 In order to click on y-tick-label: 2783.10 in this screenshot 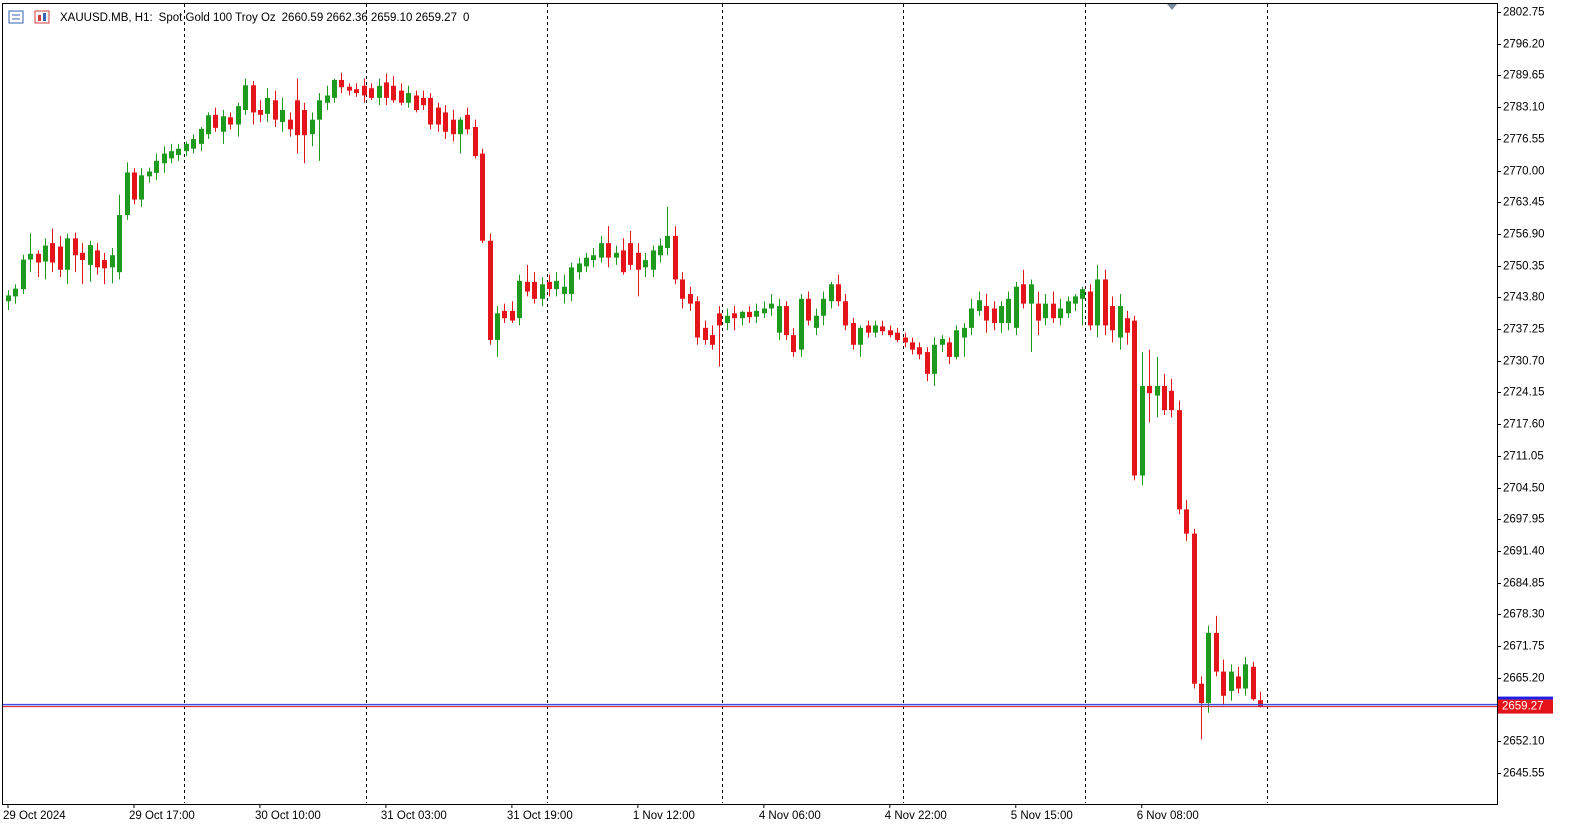, I will do `click(1524, 108)`.